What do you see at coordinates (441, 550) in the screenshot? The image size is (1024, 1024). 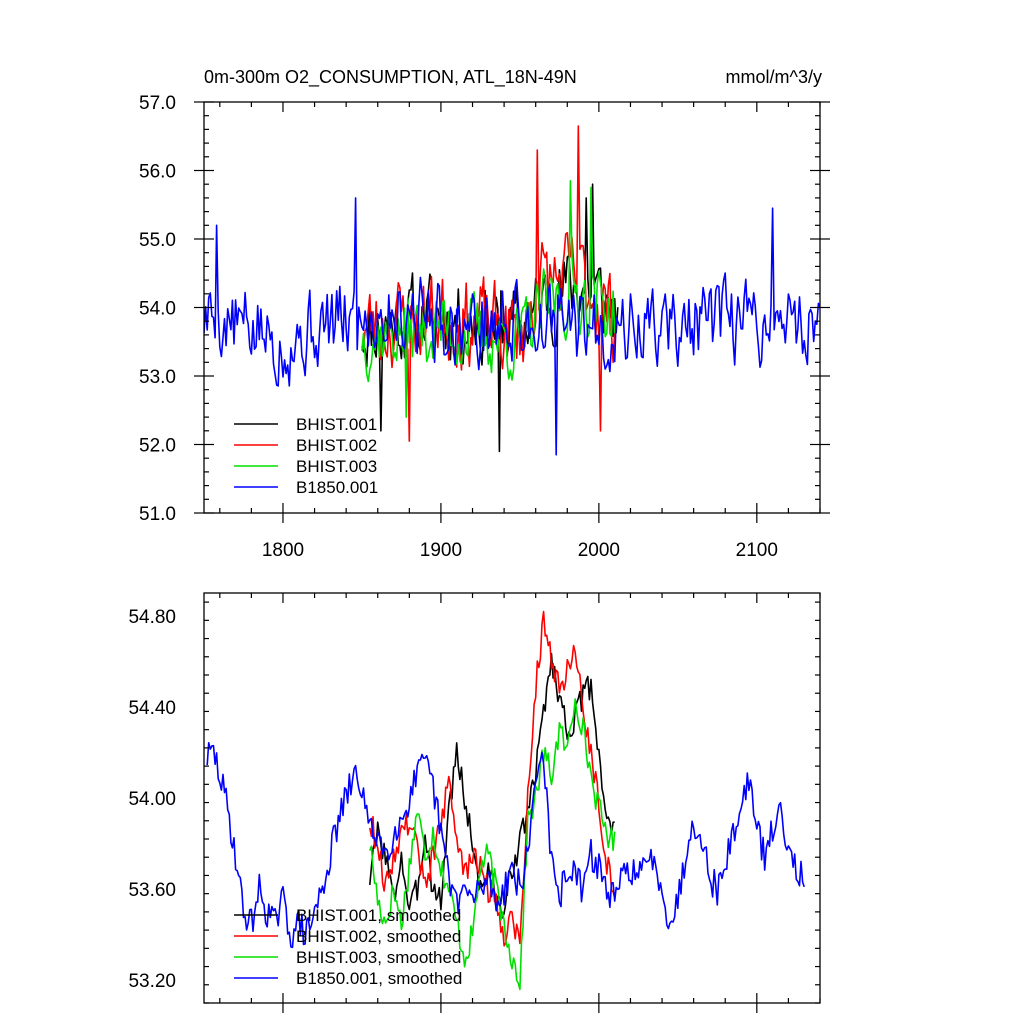 I see `x-tick-label: 1900` at bounding box center [441, 550].